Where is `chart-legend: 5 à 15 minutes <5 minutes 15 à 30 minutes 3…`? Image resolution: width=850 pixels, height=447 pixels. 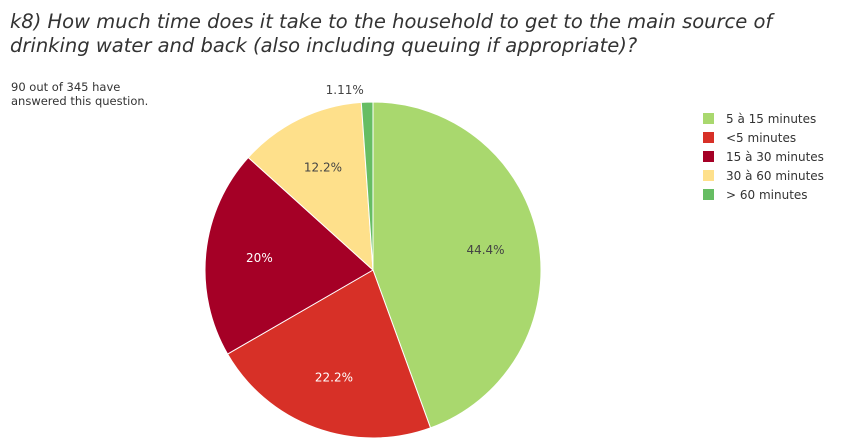
chart-legend: 5 à 15 minutes <5 minutes 15 à 30 minutes 3… is located at coordinates (763, 156).